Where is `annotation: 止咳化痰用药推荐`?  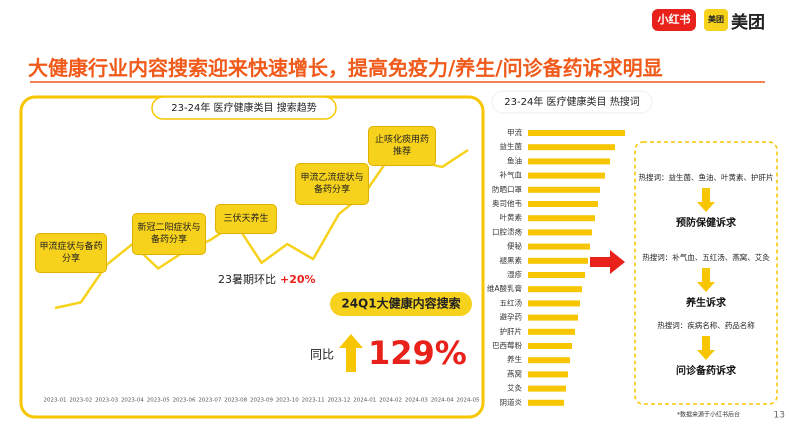
annotation: 止咳化痰用药推荐 is located at coordinates (402, 146).